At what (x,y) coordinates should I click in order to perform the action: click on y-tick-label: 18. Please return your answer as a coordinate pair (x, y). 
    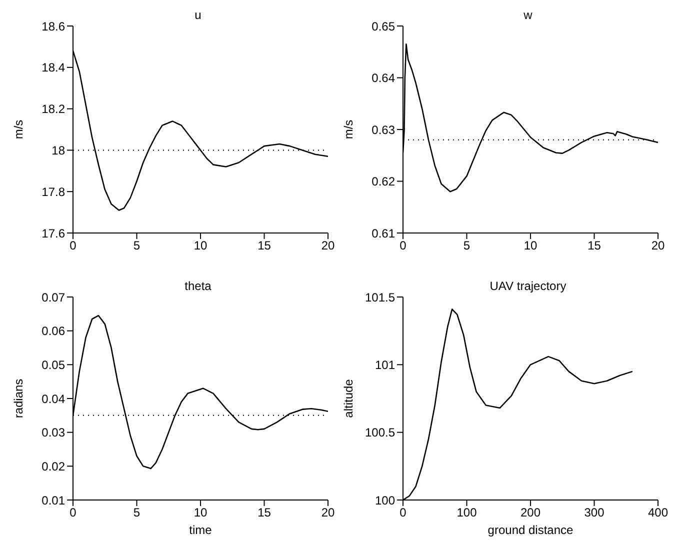
    Looking at the image, I should click on (59, 150).